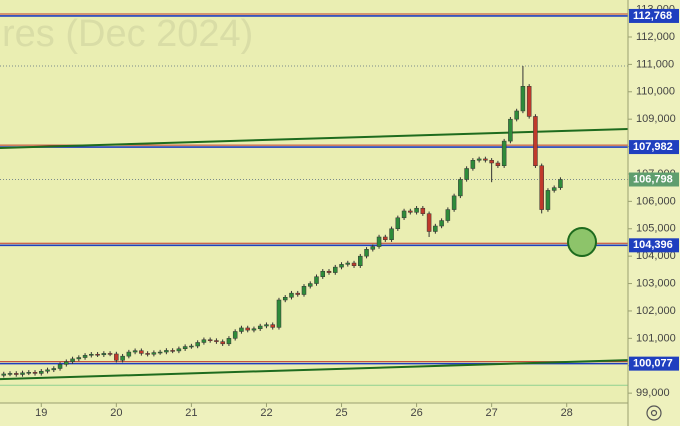  What do you see at coordinates (341, 413) in the screenshot?
I see `x-tick-label: 25` at bounding box center [341, 413].